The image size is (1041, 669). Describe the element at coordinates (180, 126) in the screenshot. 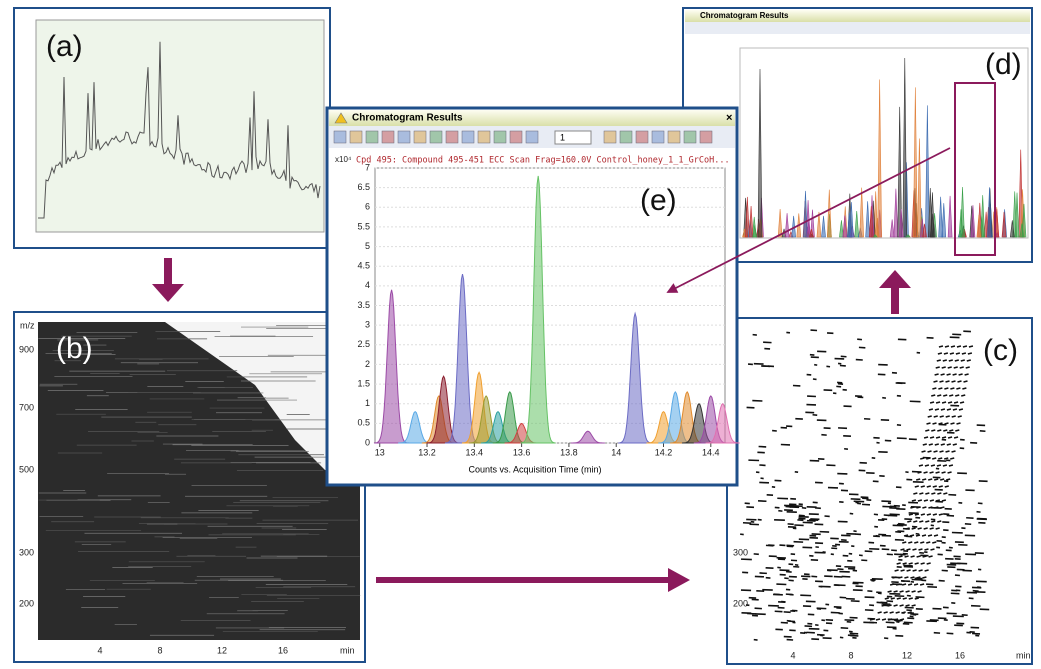

I see `plot-area` at that location.